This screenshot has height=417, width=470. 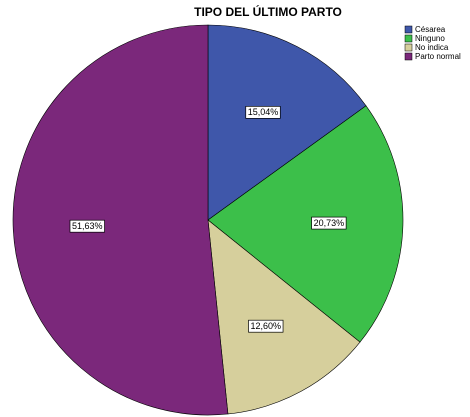 I want to click on legend-label: Césarea, so click(x=430, y=29).